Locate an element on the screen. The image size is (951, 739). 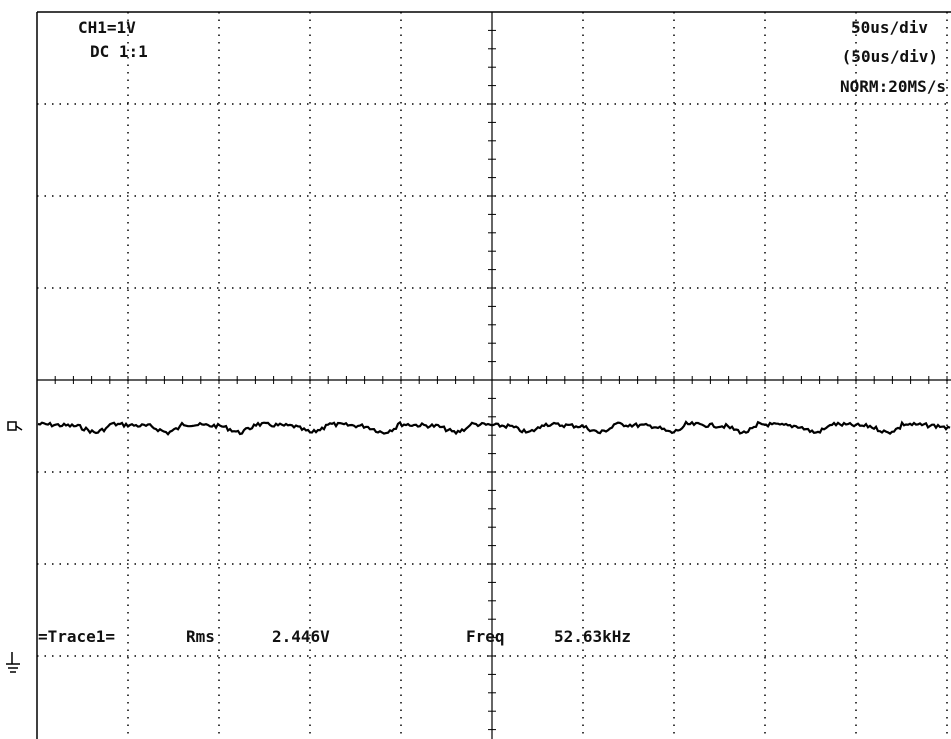
channel-marker is located at coordinates (15, 426).